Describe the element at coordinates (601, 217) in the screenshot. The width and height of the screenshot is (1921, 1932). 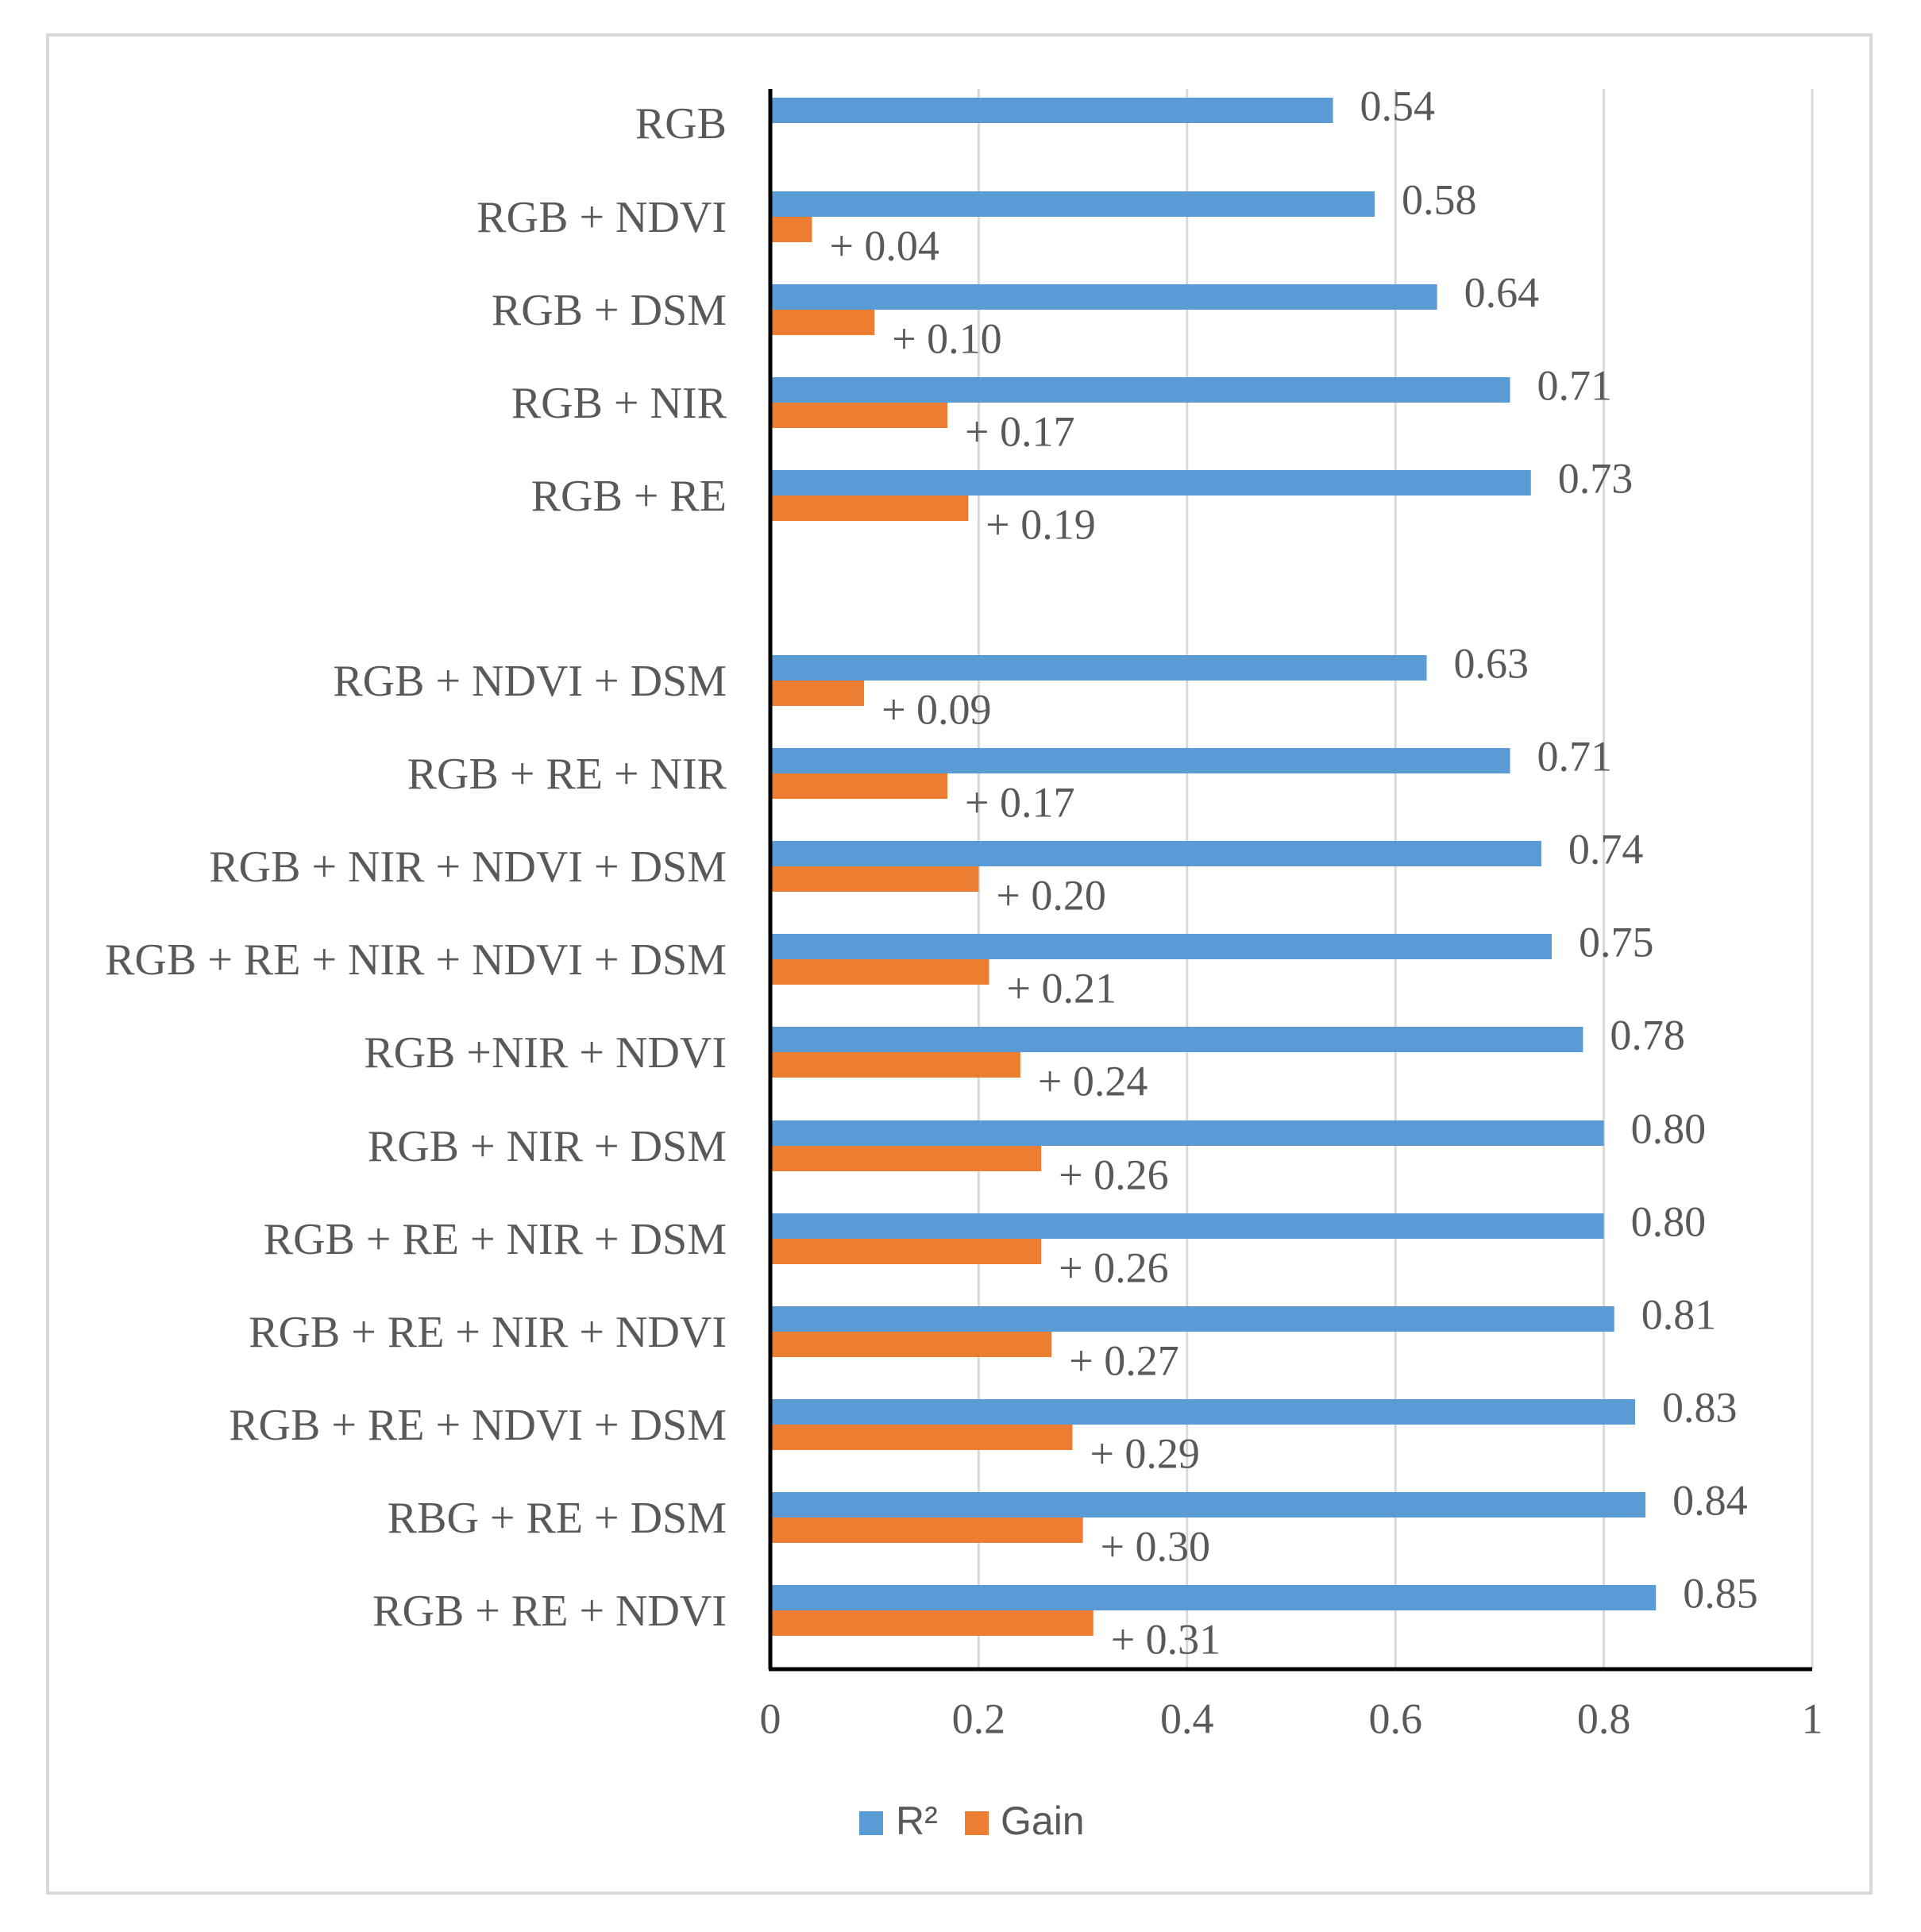
I see `category-label: RGB + NDVI` at that location.